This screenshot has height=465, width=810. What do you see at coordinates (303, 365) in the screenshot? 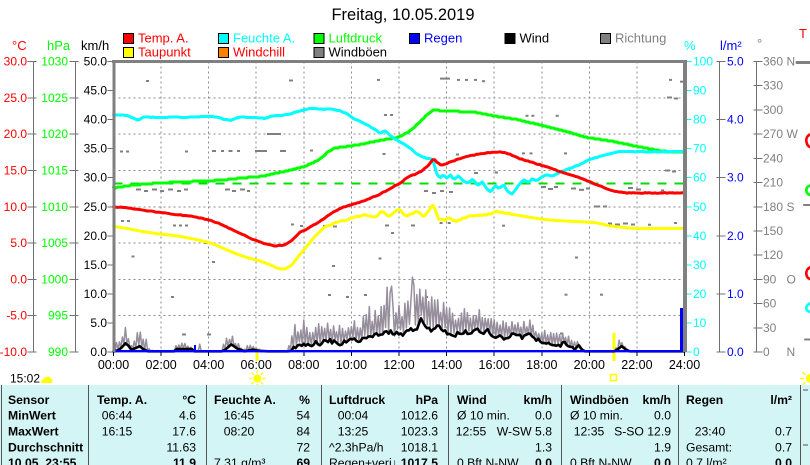
I see `svg-text: 08:00` at bounding box center [303, 365].